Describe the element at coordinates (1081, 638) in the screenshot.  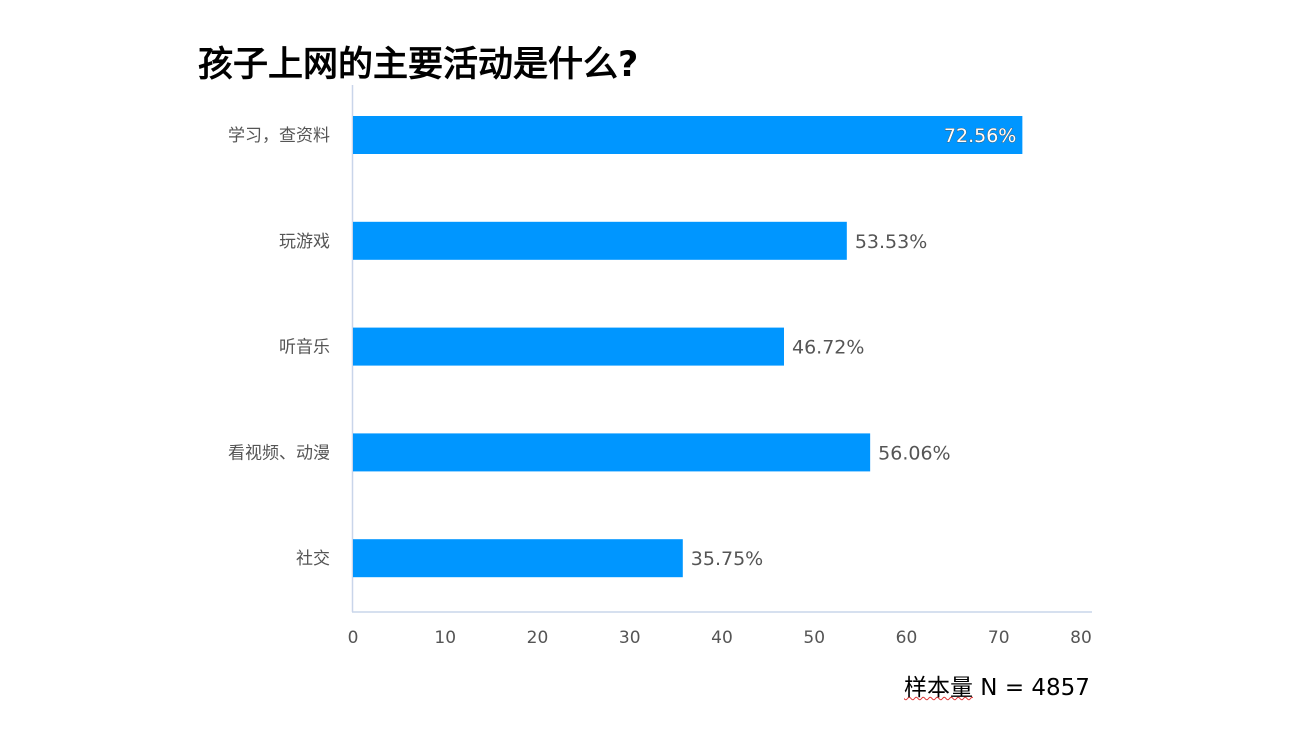
I see `x-tick-label: 80` at that location.